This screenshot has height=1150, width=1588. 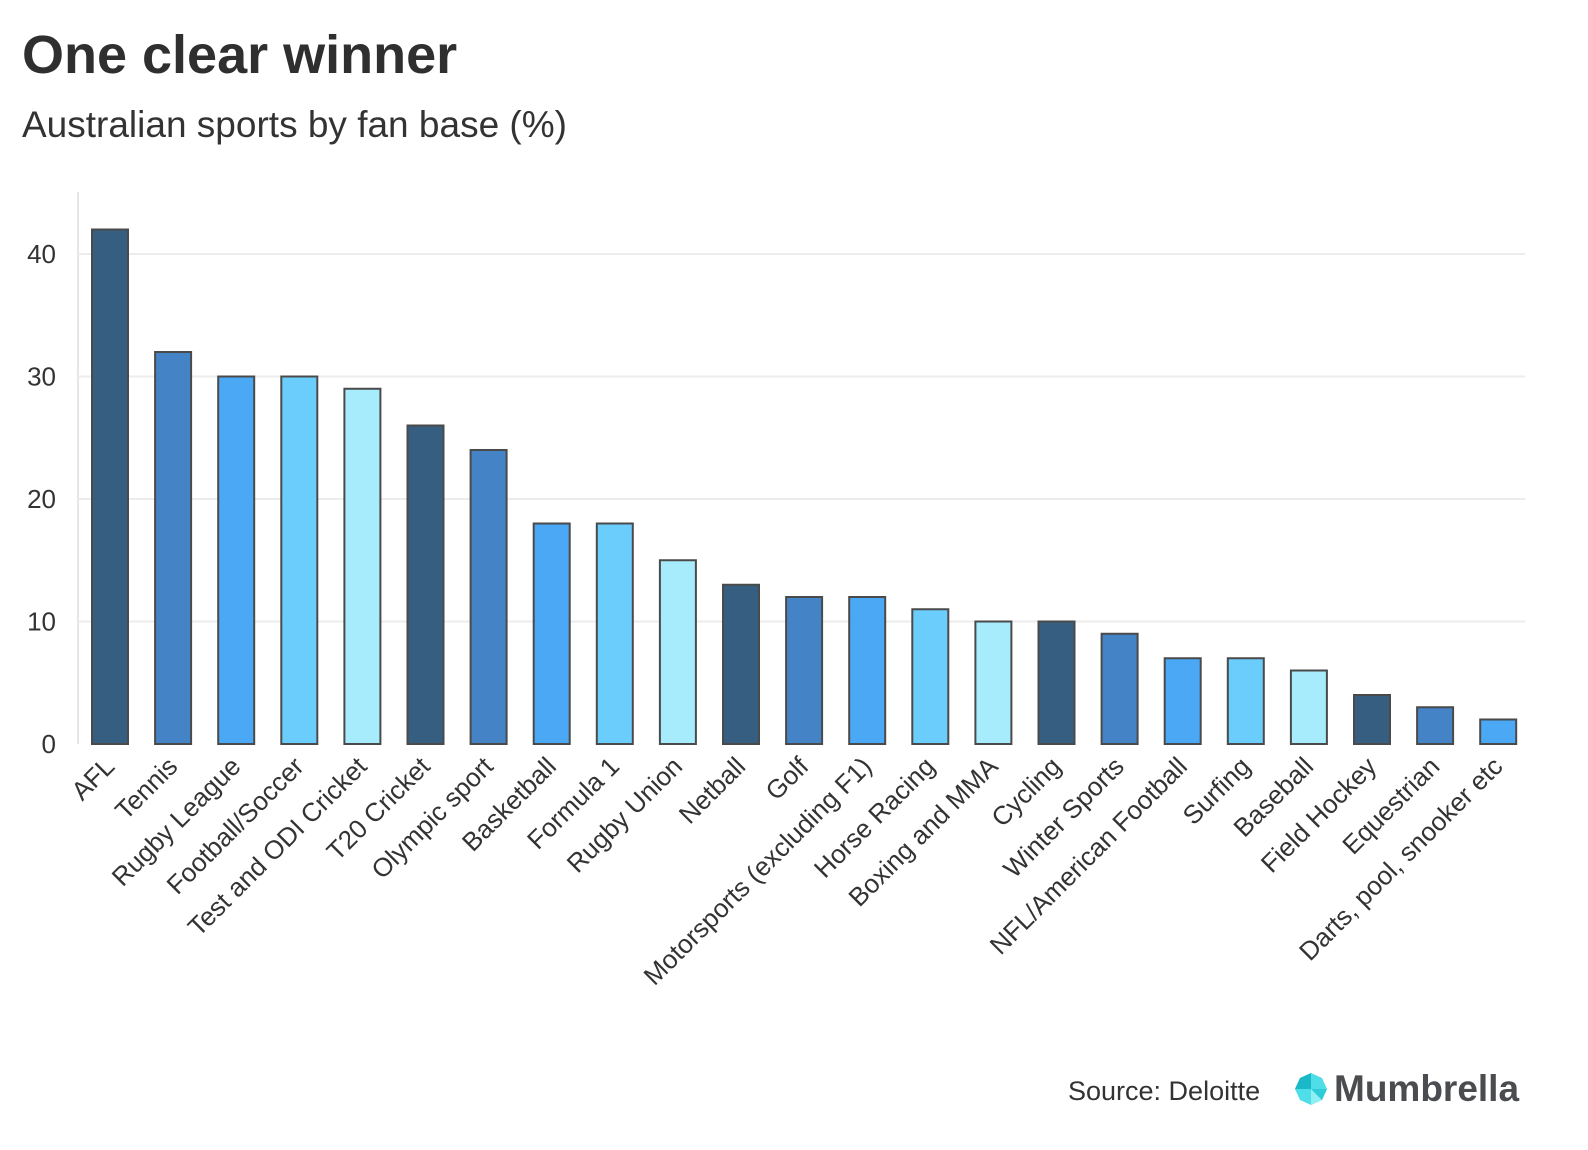 I want to click on y-tick-label: 10, so click(x=41, y=622).